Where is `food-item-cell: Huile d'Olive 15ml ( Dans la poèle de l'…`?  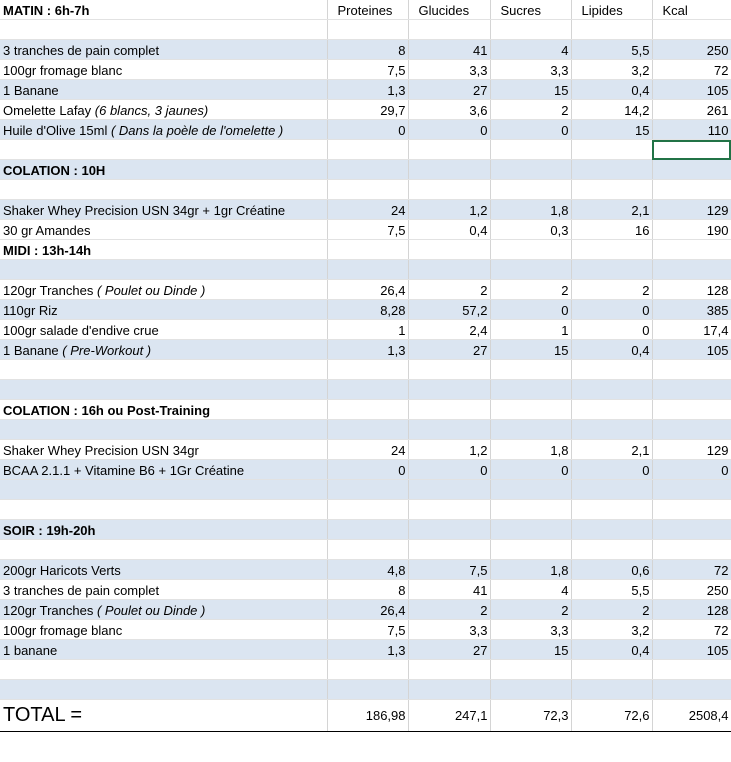 food-item-cell: Huile d'Olive 15ml ( Dans la poèle de l'… is located at coordinates (164, 129).